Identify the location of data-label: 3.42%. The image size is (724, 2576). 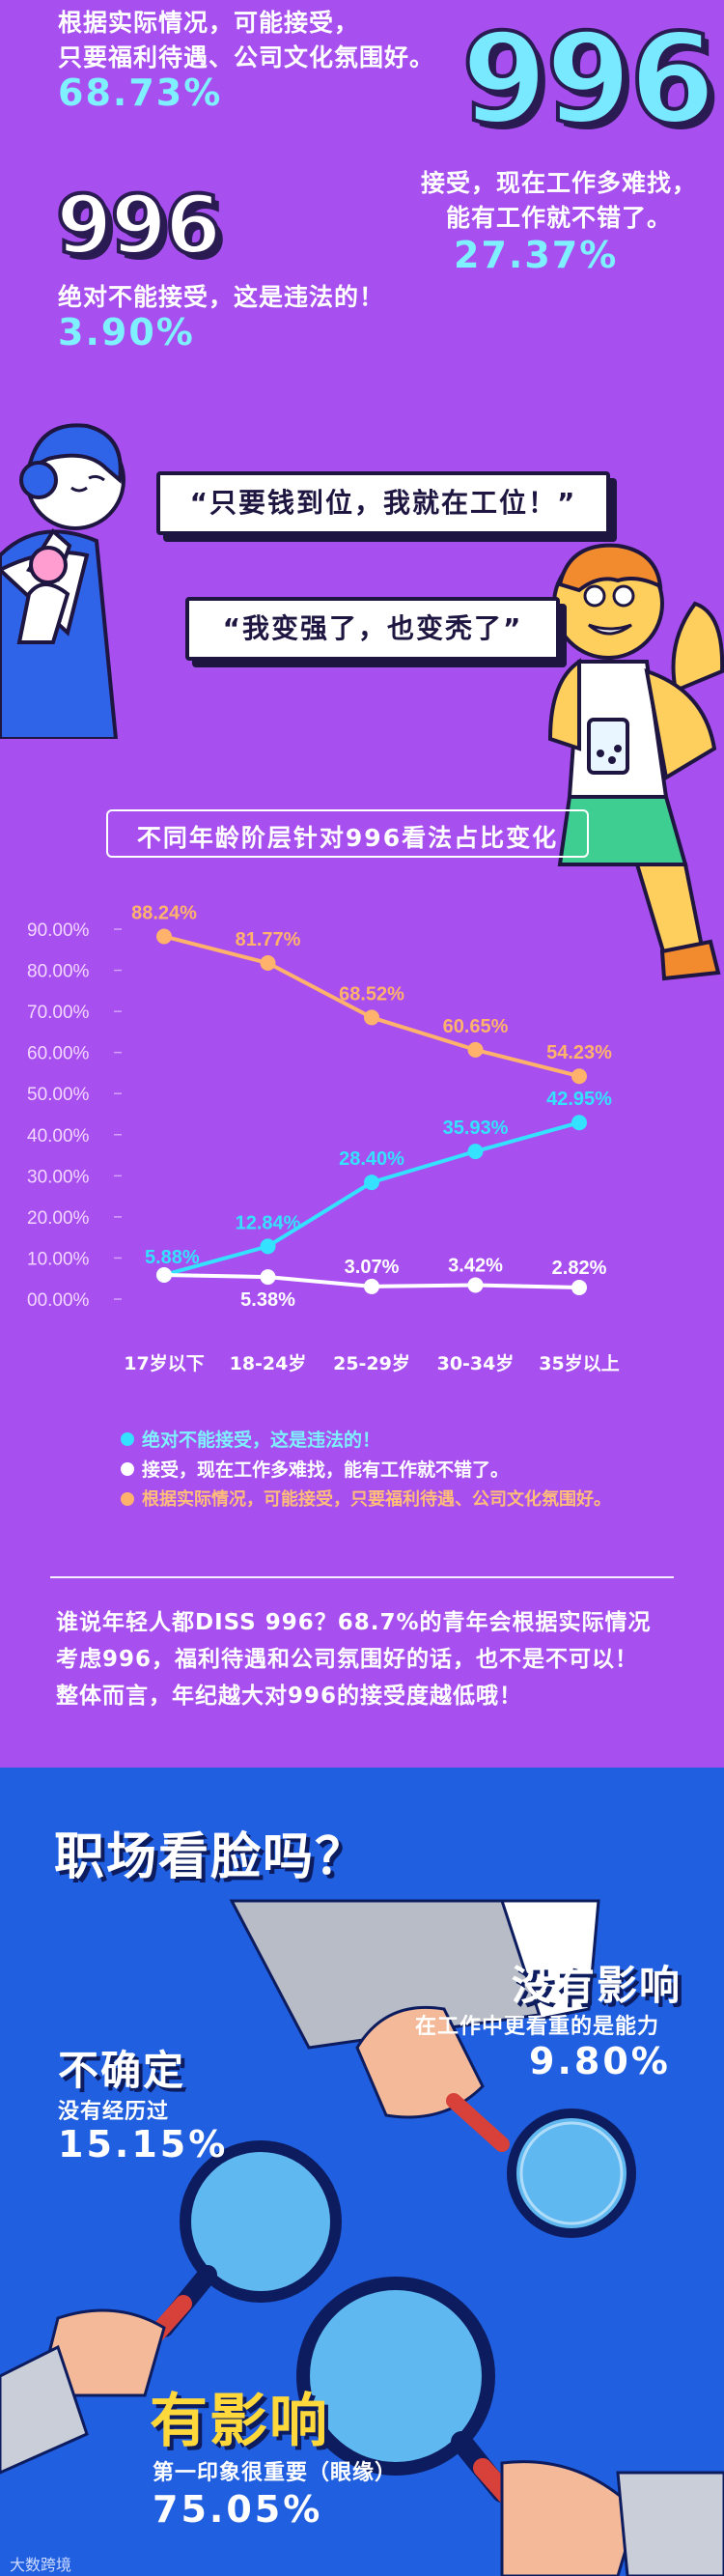
(476, 1265).